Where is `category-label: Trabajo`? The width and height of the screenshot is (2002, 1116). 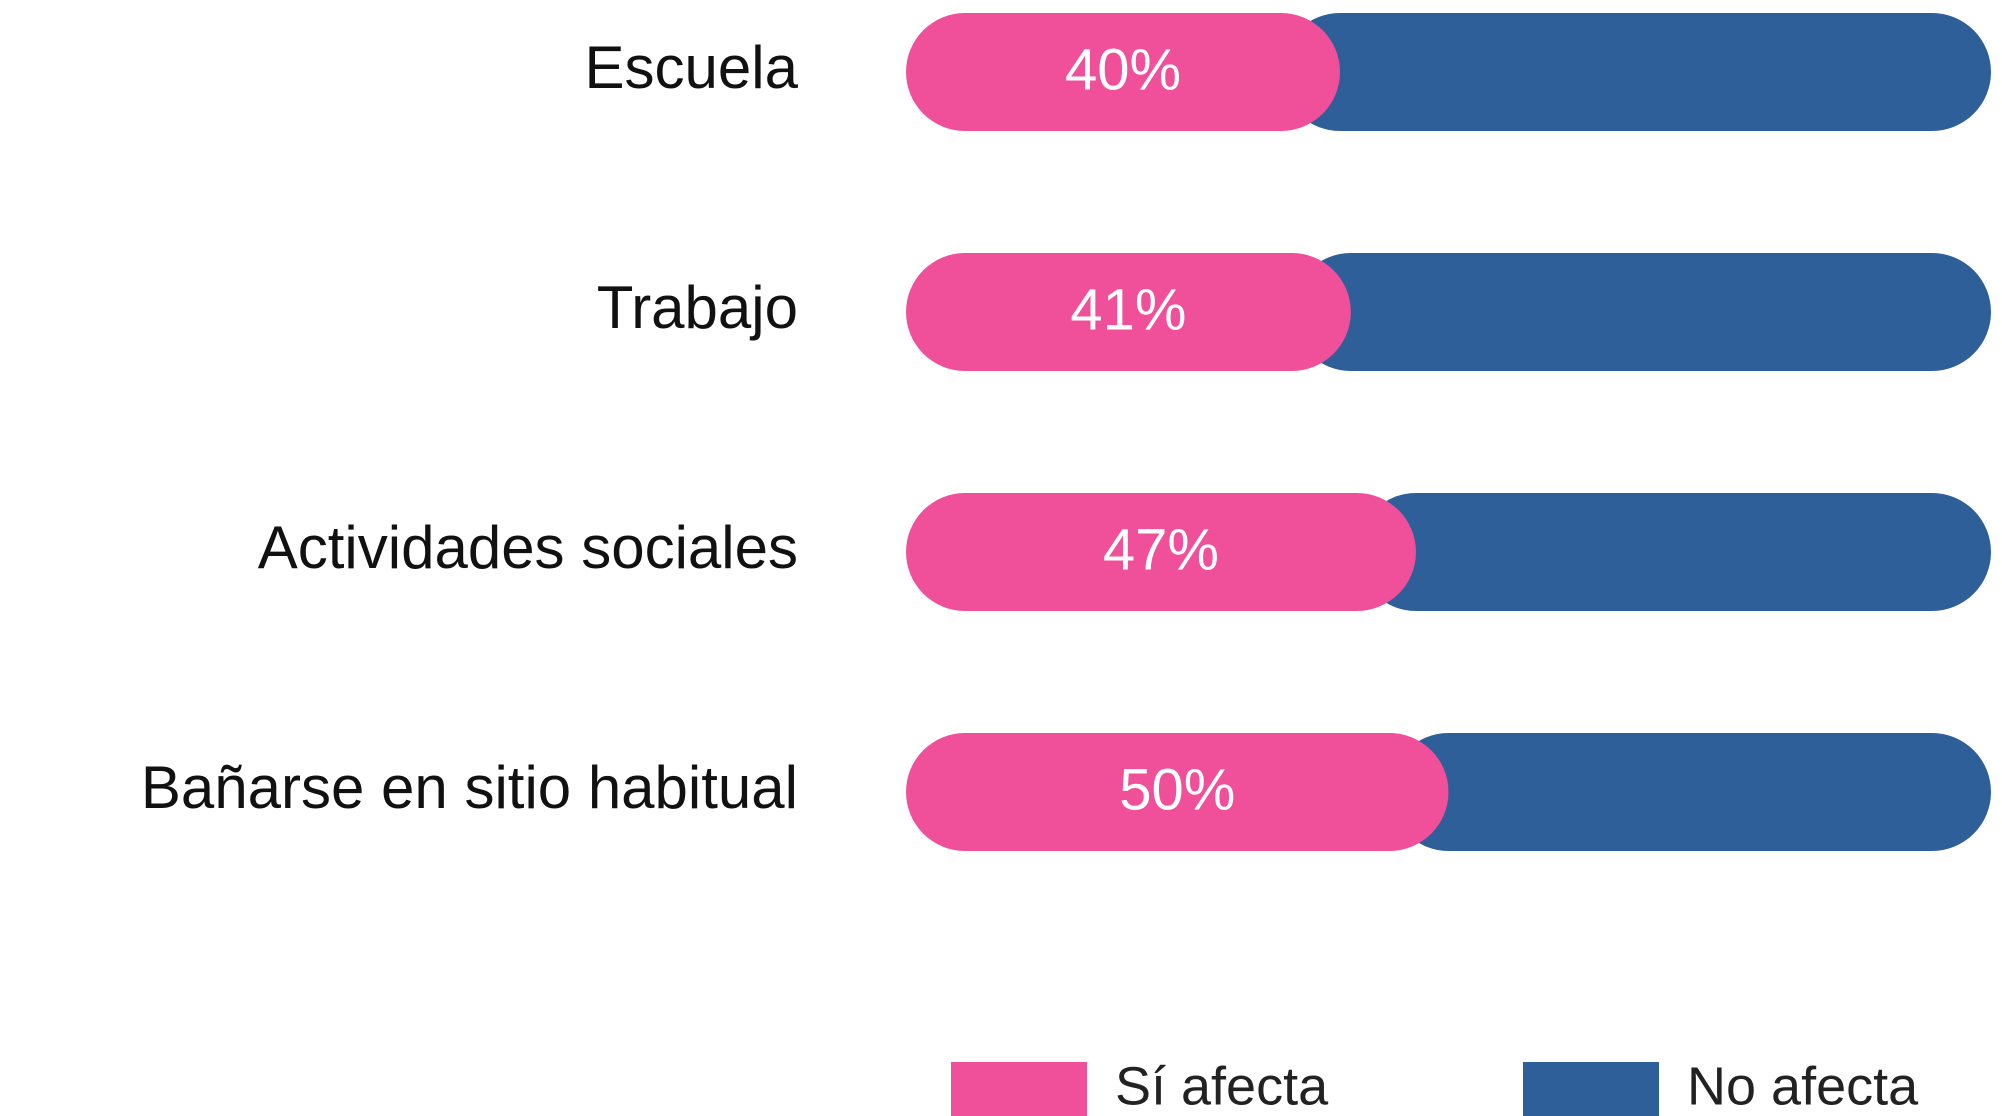 category-label: Trabajo is located at coordinates (697, 307).